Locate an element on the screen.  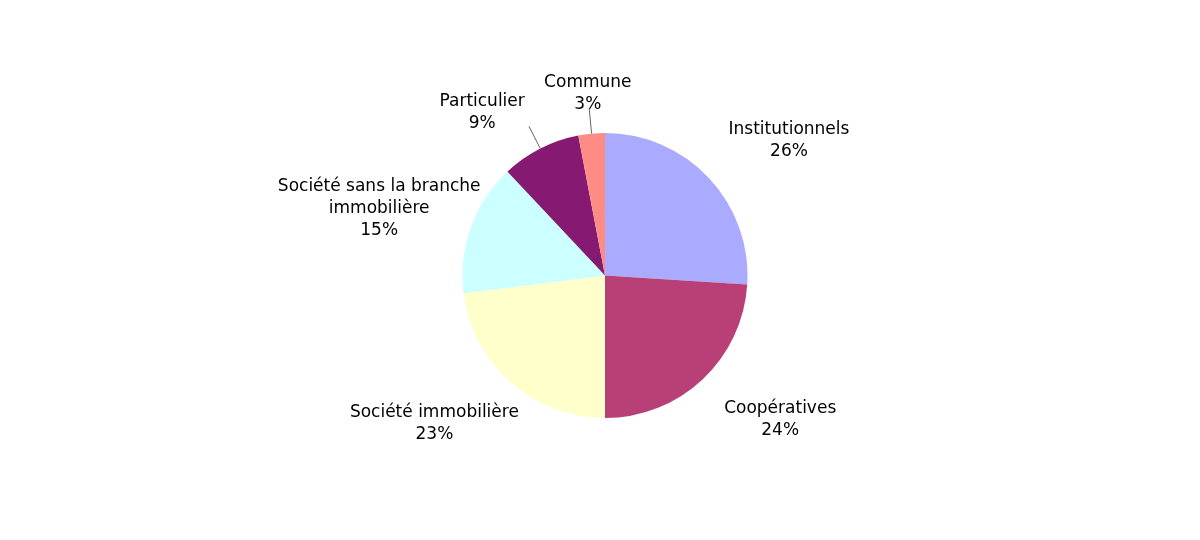
slice-label: Coopératives is located at coordinates (780, 406).